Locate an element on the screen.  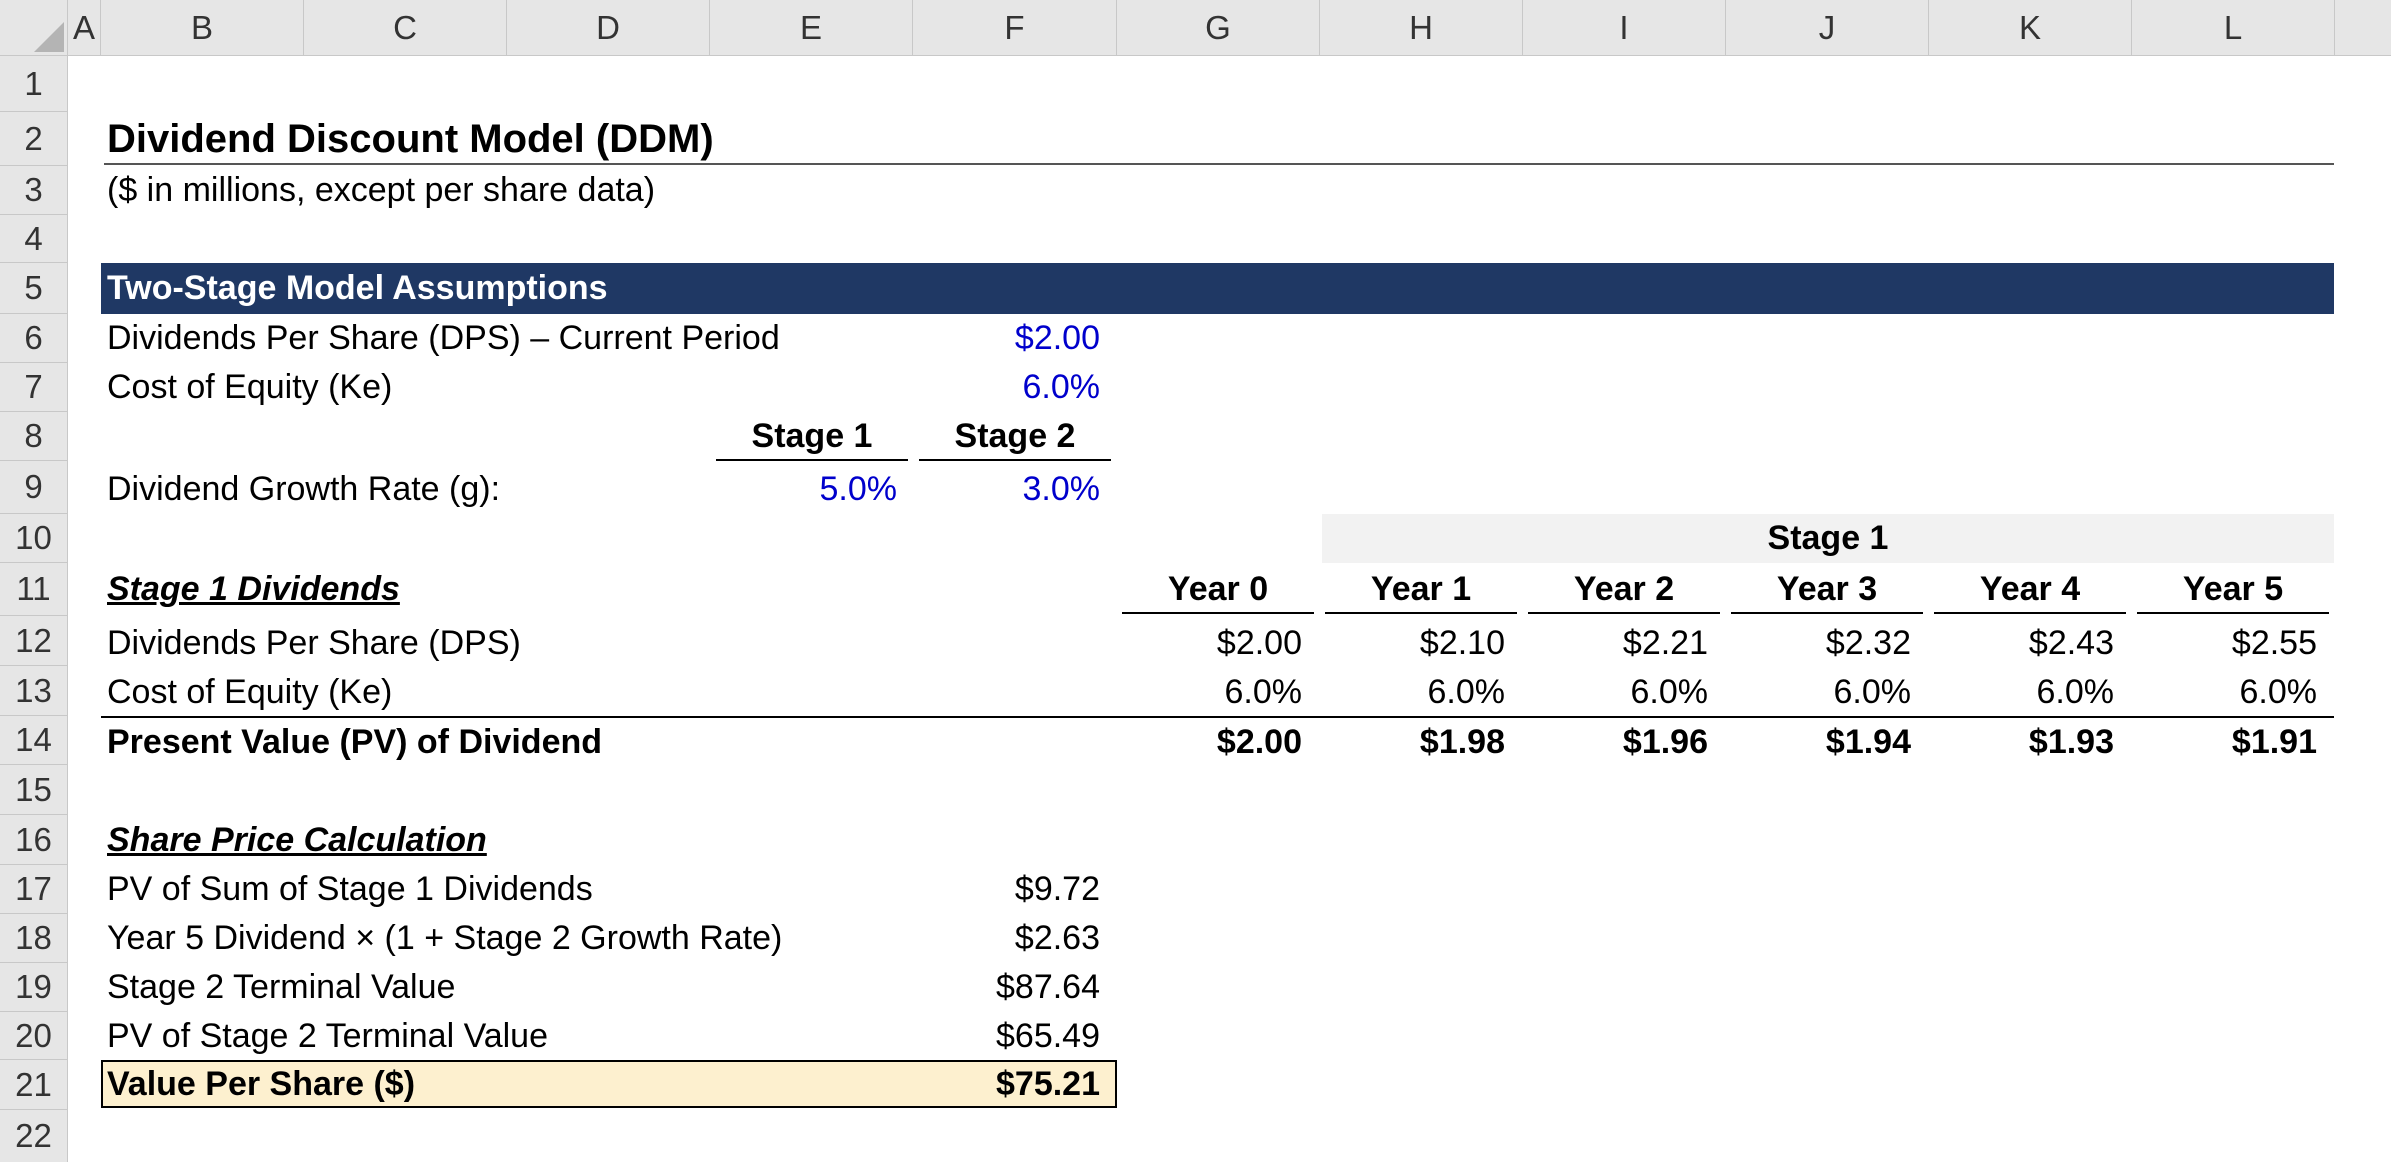
row-header-20: 20 is located at coordinates (34, 1036).